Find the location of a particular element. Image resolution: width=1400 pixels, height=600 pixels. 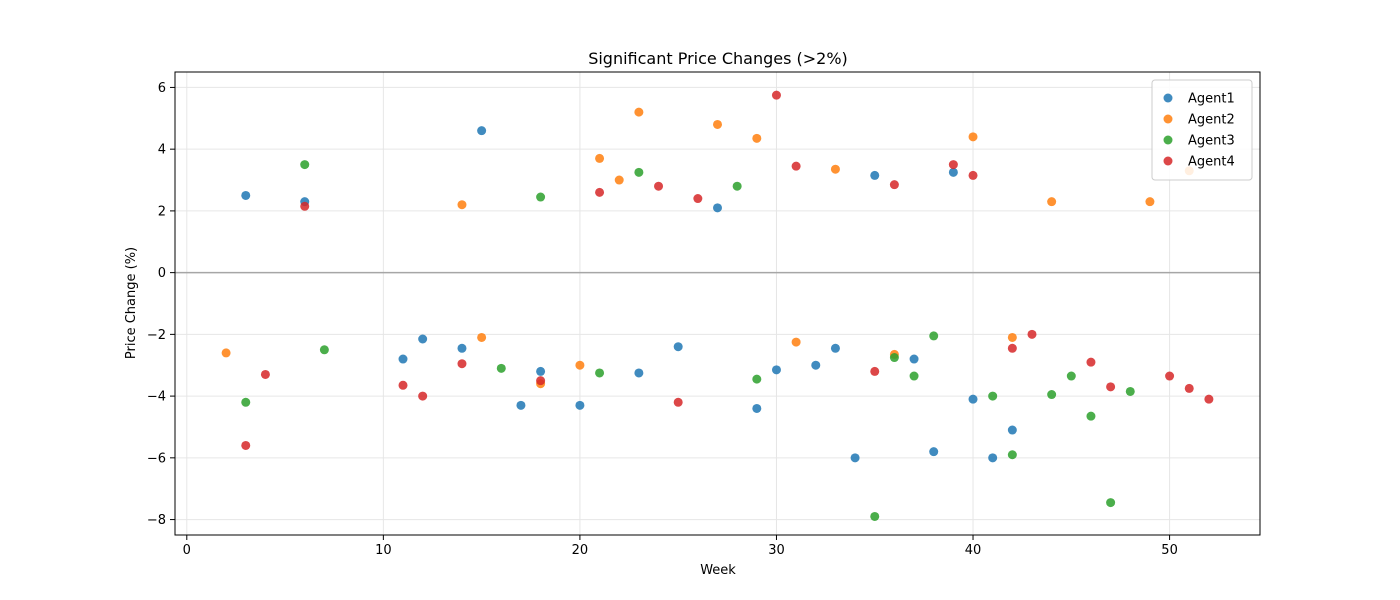

y-tick-label: −8 is located at coordinates (156, 520).